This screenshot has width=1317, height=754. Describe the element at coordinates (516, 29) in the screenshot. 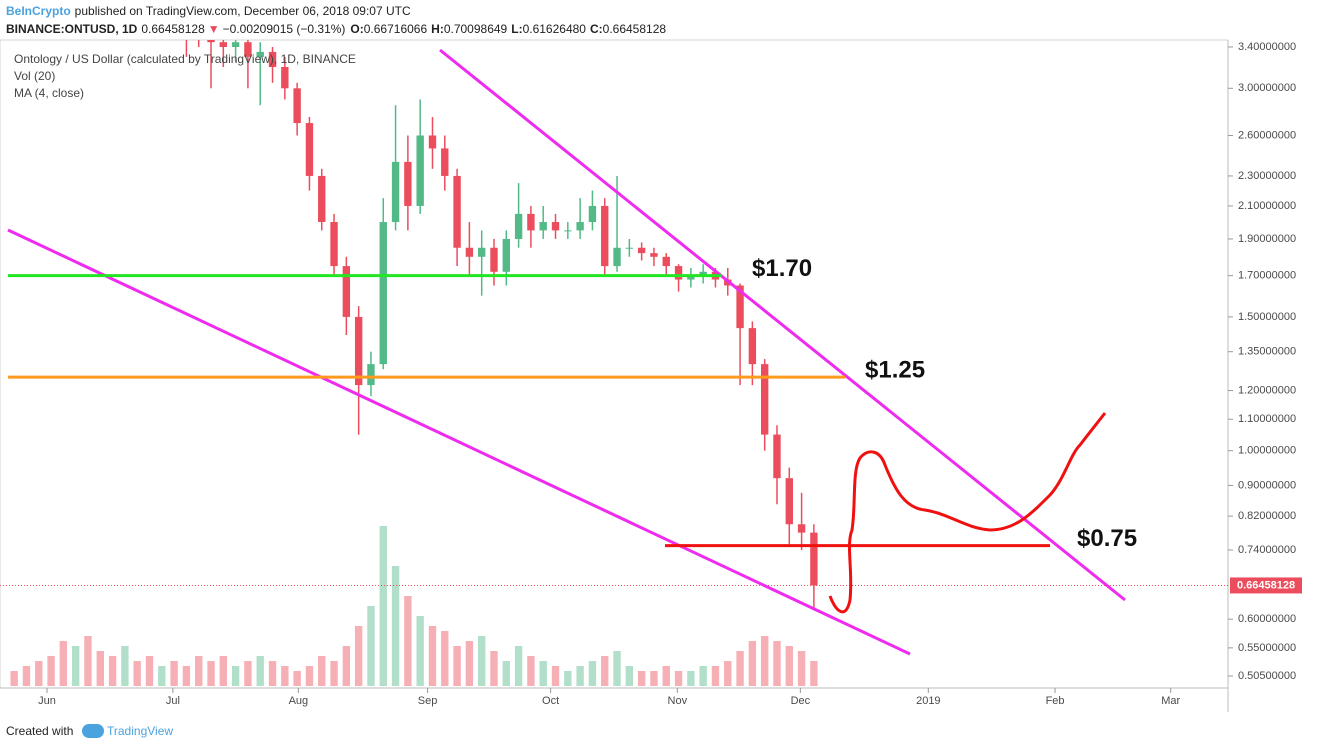

I see `l-key: L:` at that location.